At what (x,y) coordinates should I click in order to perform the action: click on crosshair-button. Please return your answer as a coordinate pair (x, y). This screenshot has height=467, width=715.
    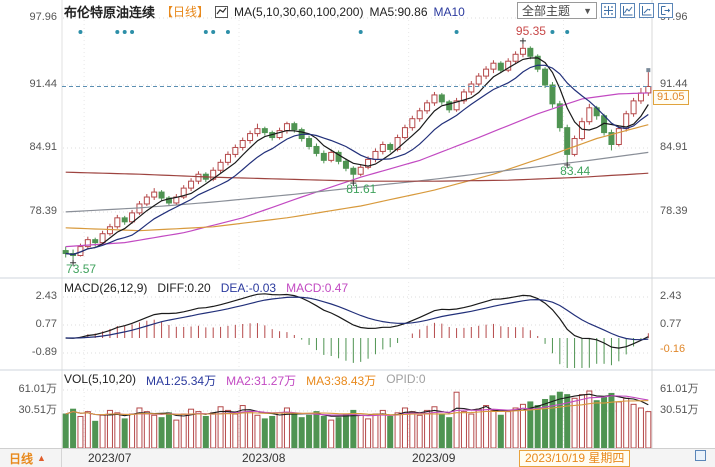
    Looking at the image, I should click on (608, 10).